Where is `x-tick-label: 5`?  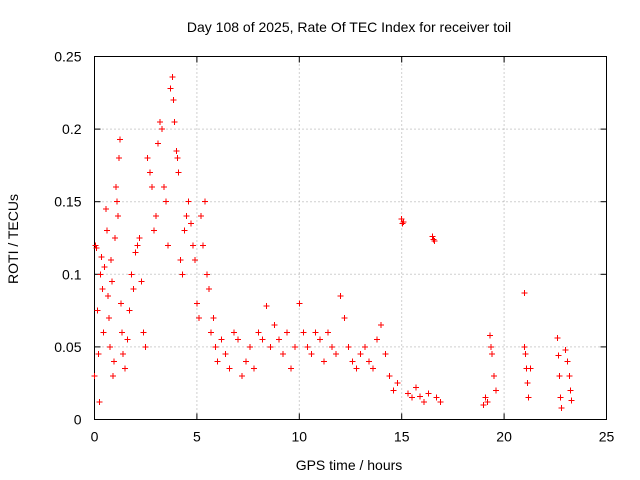 x-tick-label: 5 is located at coordinates (197, 437).